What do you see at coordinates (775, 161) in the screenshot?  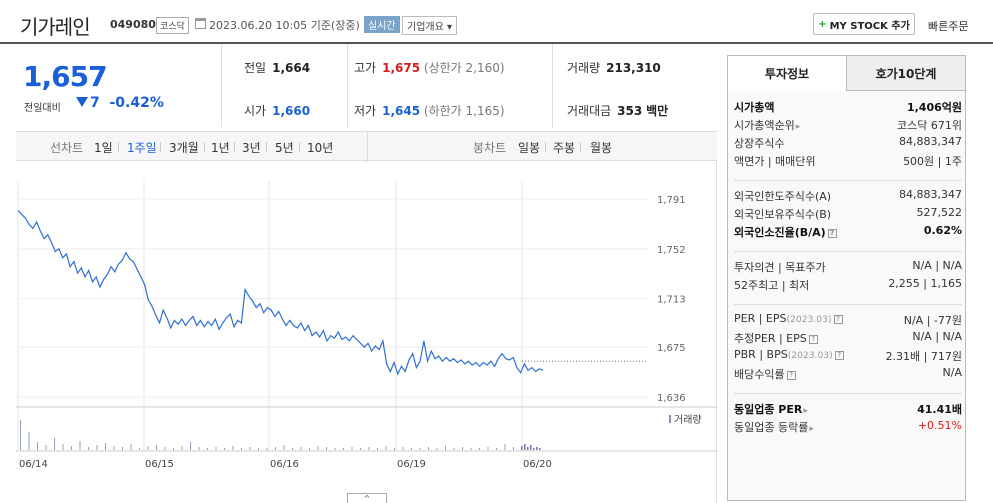 I see `info-label: 액면가 | 매매단위` at bounding box center [775, 161].